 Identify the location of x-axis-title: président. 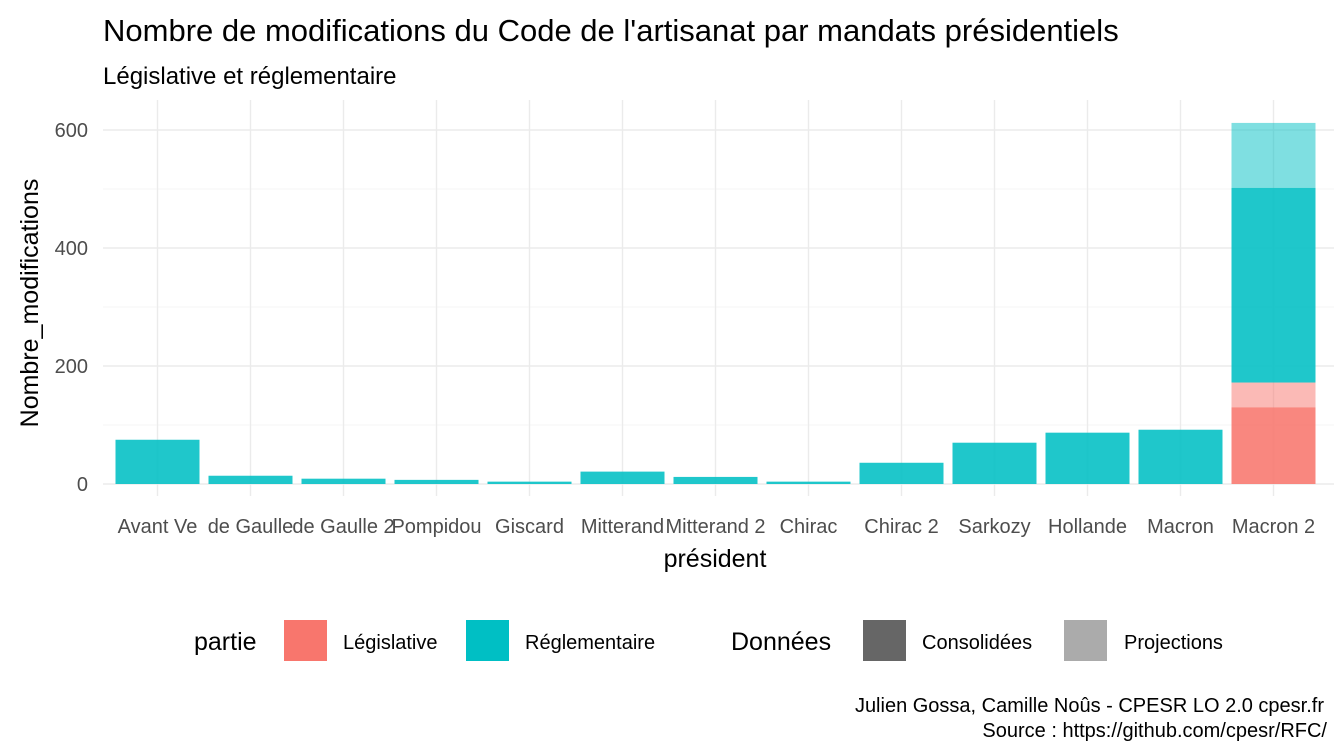
(715, 559).